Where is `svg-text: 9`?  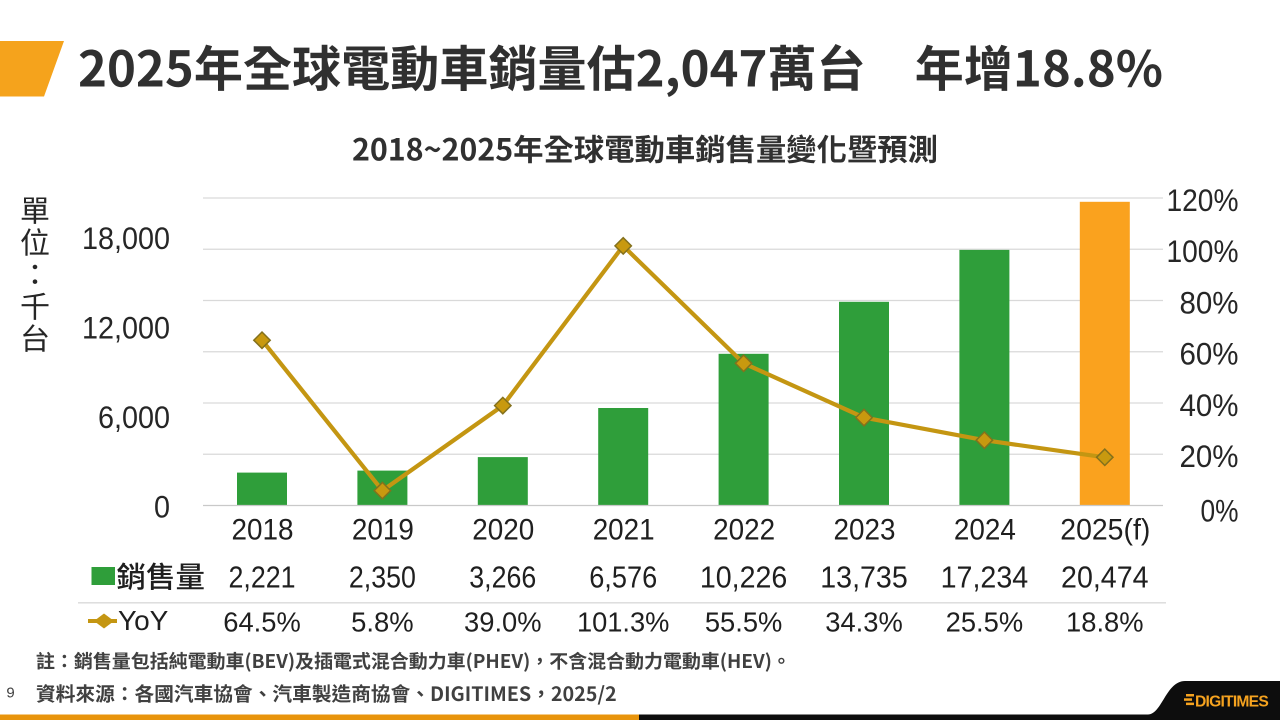 svg-text: 9 is located at coordinates (10, 693).